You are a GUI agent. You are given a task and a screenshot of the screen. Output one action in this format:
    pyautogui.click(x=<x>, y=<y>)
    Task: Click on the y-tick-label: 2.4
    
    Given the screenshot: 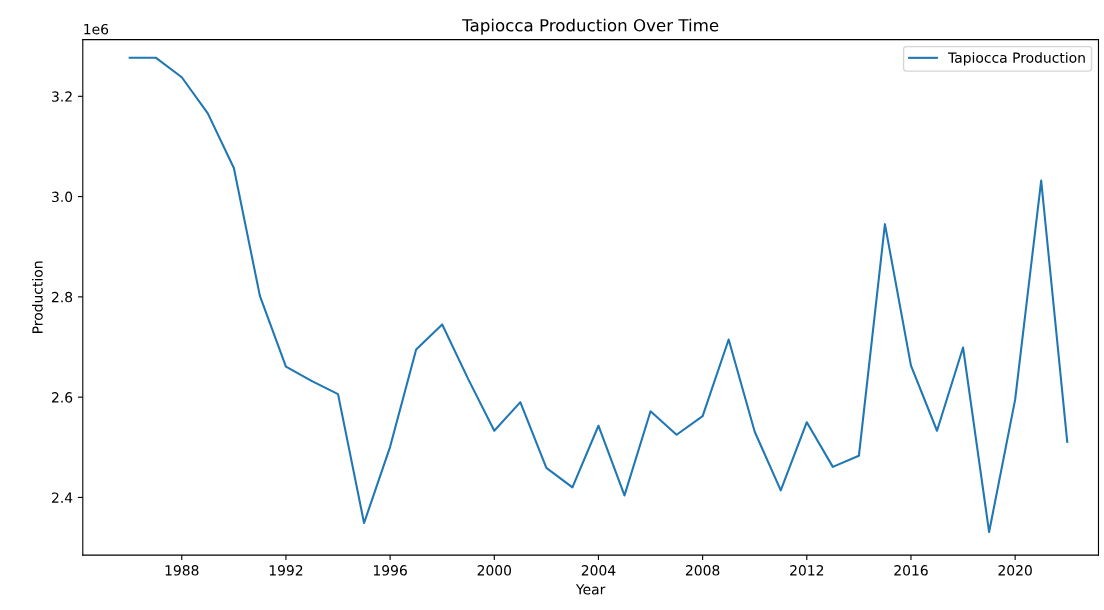 What is the action you would take?
    pyautogui.click(x=62, y=497)
    